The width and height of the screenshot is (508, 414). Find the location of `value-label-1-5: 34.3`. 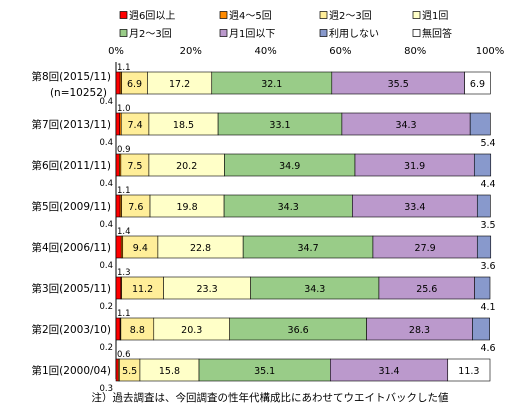

value-label-1-5: 34.3 is located at coordinates (405, 125).